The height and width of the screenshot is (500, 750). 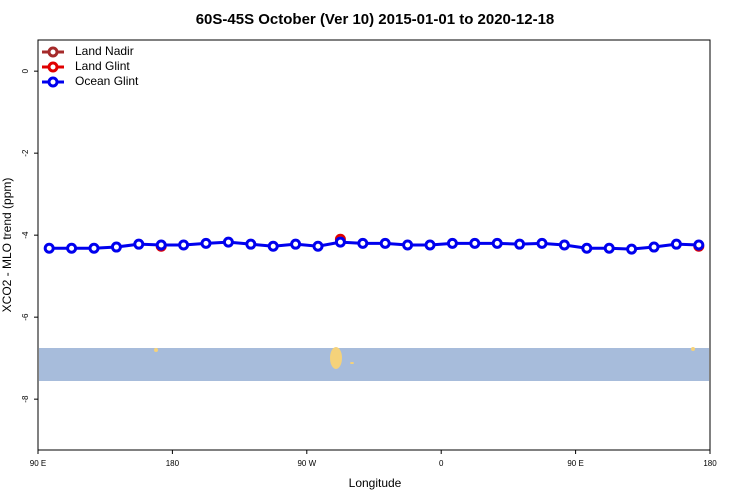 I want to click on map-inset, so click(x=374, y=364).